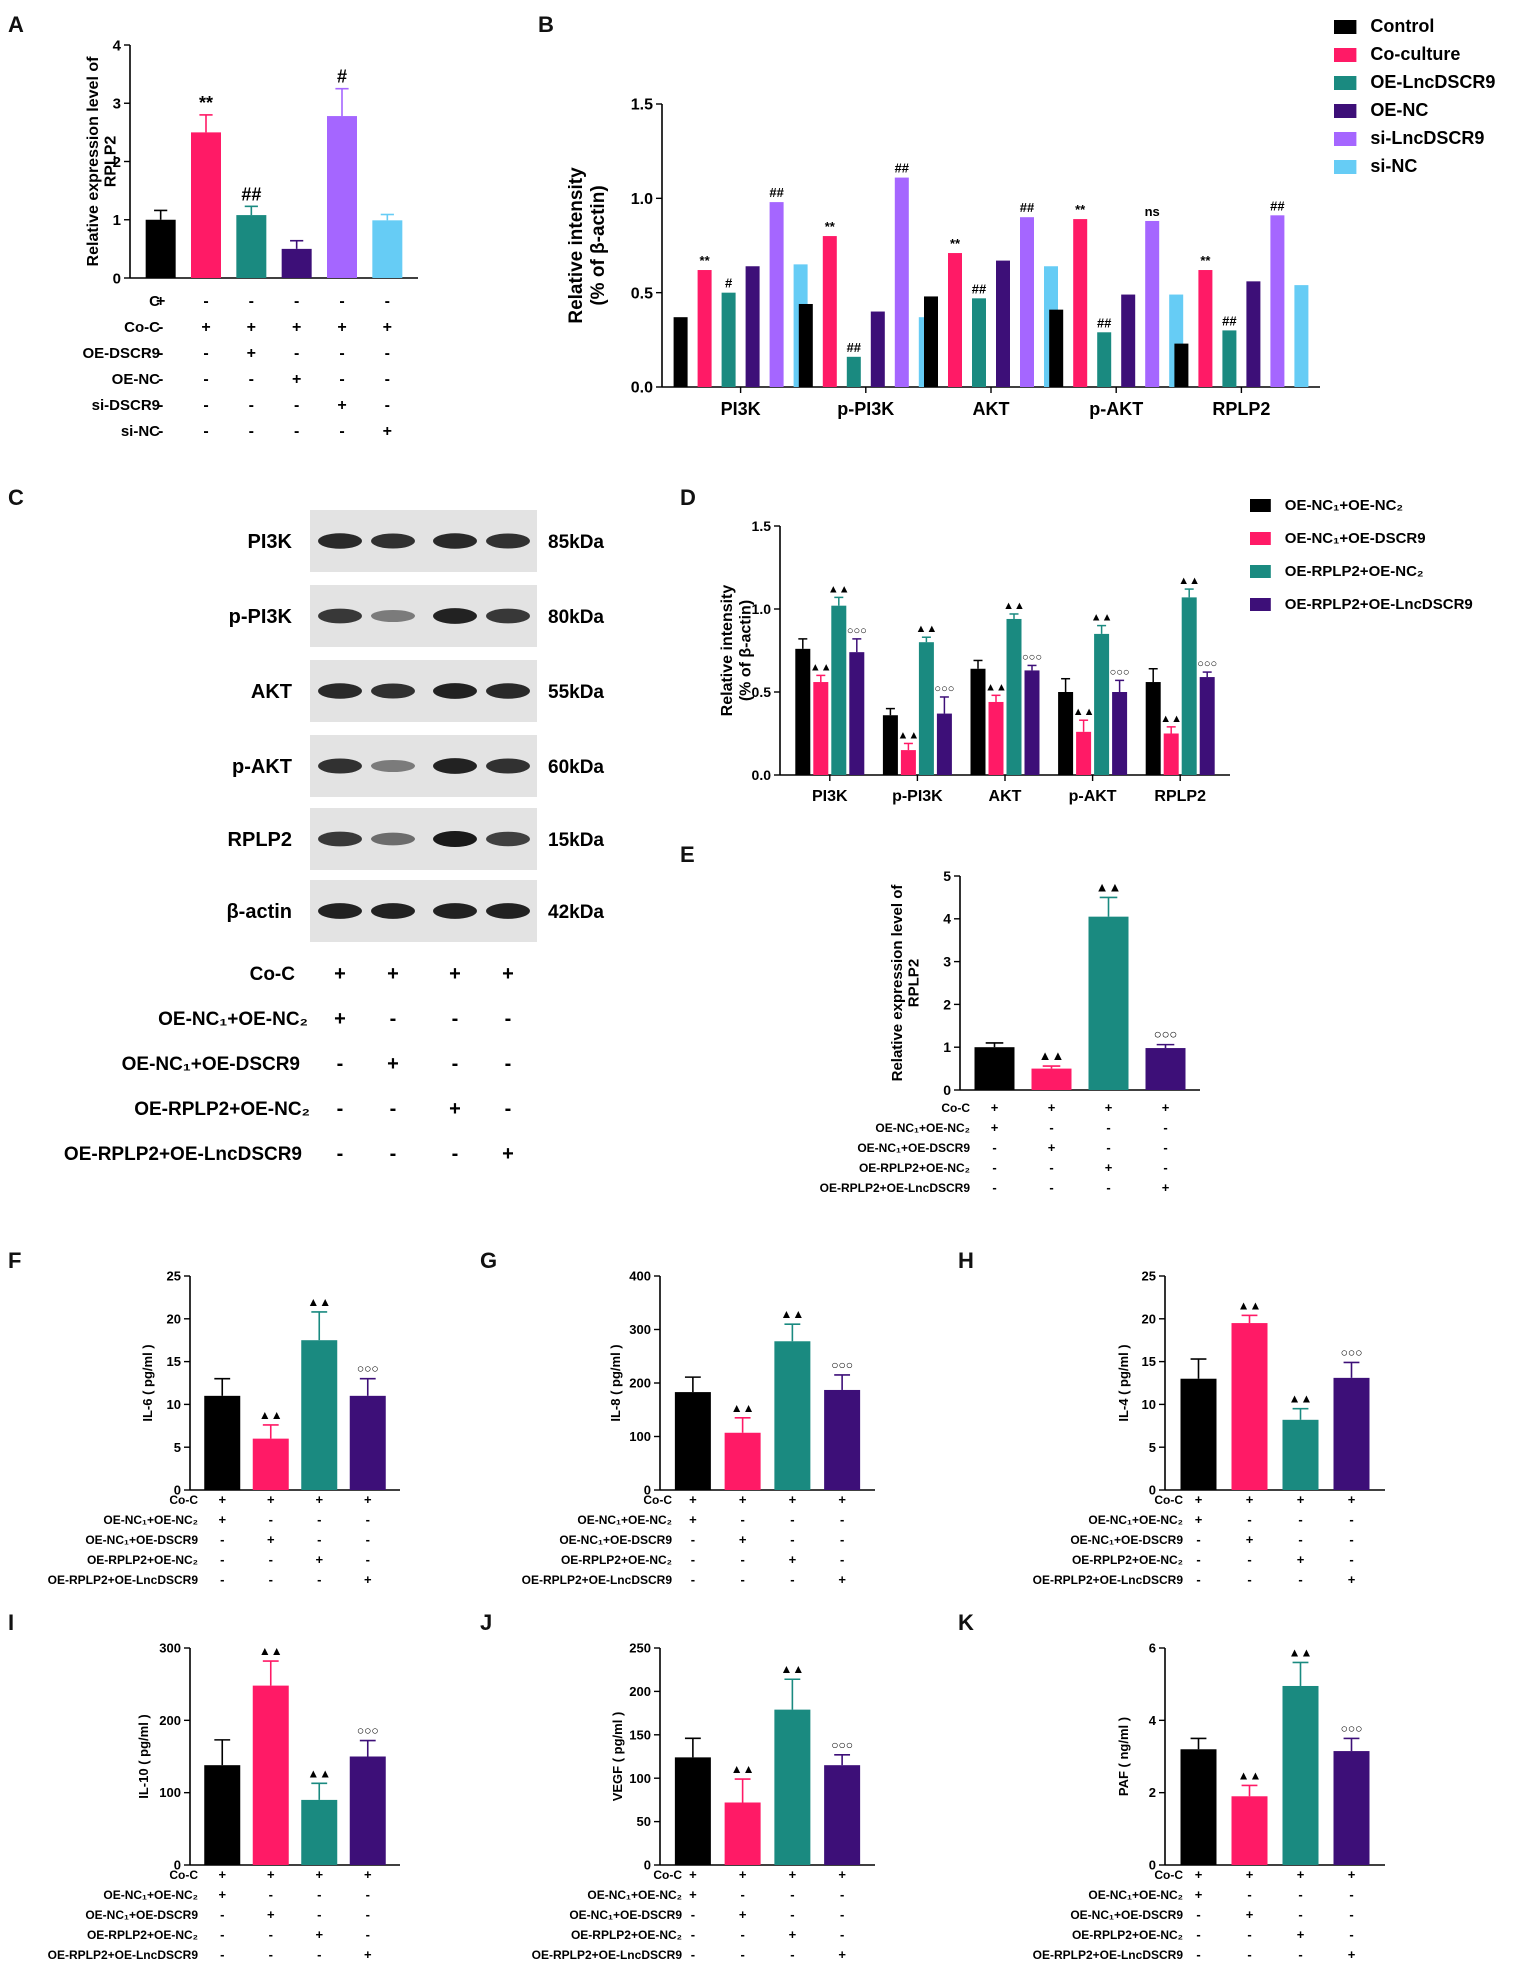 The height and width of the screenshot is (1976, 1535). Describe the element at coordinates (947, 1004) in the screenshot. I see `y-tick-label: 2` at that location.